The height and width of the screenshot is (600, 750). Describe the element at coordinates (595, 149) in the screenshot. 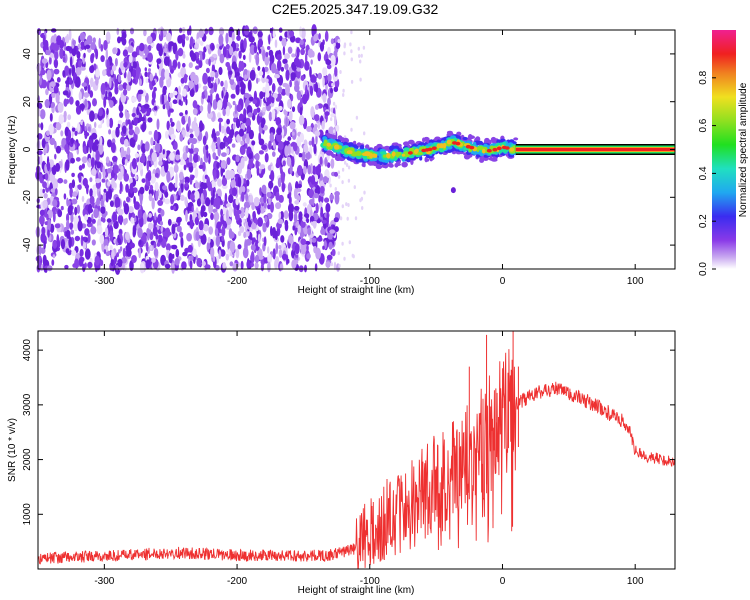

I see `band-red` at that location.